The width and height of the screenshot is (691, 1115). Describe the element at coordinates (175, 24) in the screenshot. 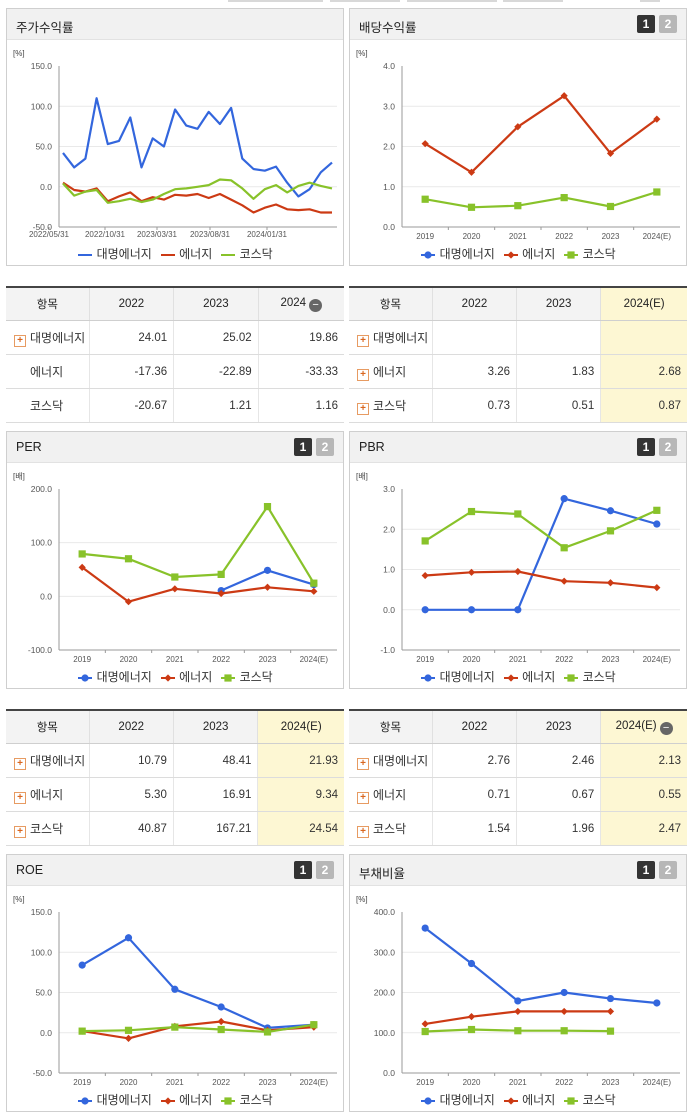

I see `chart-header: 주가수익률` at that location.